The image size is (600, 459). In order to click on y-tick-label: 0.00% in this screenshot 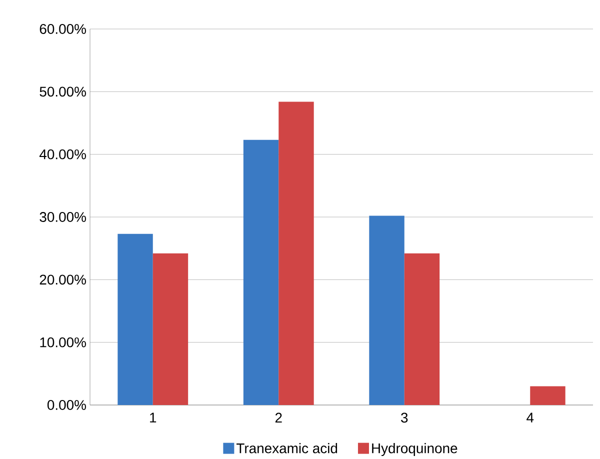, I will do `click(66, 405)`.